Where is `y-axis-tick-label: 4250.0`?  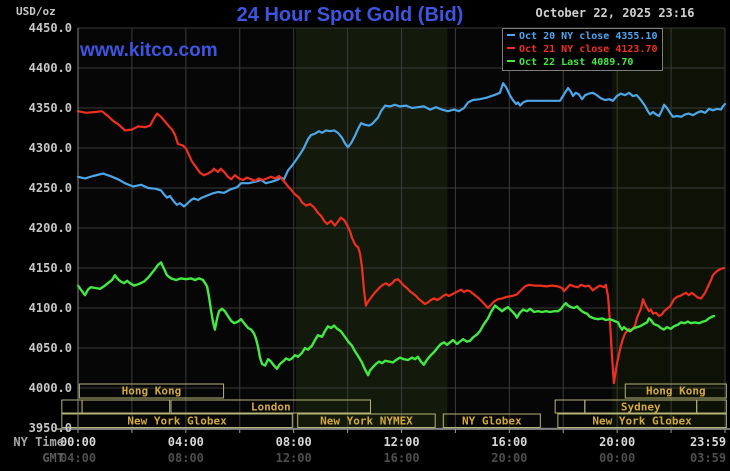
y-axis-tick-label: 4250.0 is located at coordinates (50, 188).